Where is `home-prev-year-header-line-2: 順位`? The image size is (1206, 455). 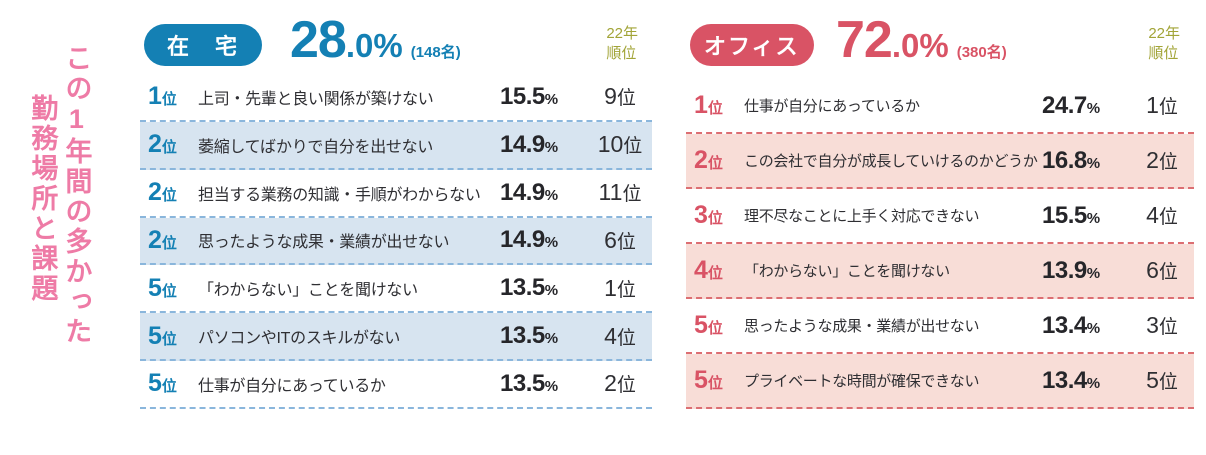
home-prev-year-header-line-2: 順位 is located at coordinates (621, 53).